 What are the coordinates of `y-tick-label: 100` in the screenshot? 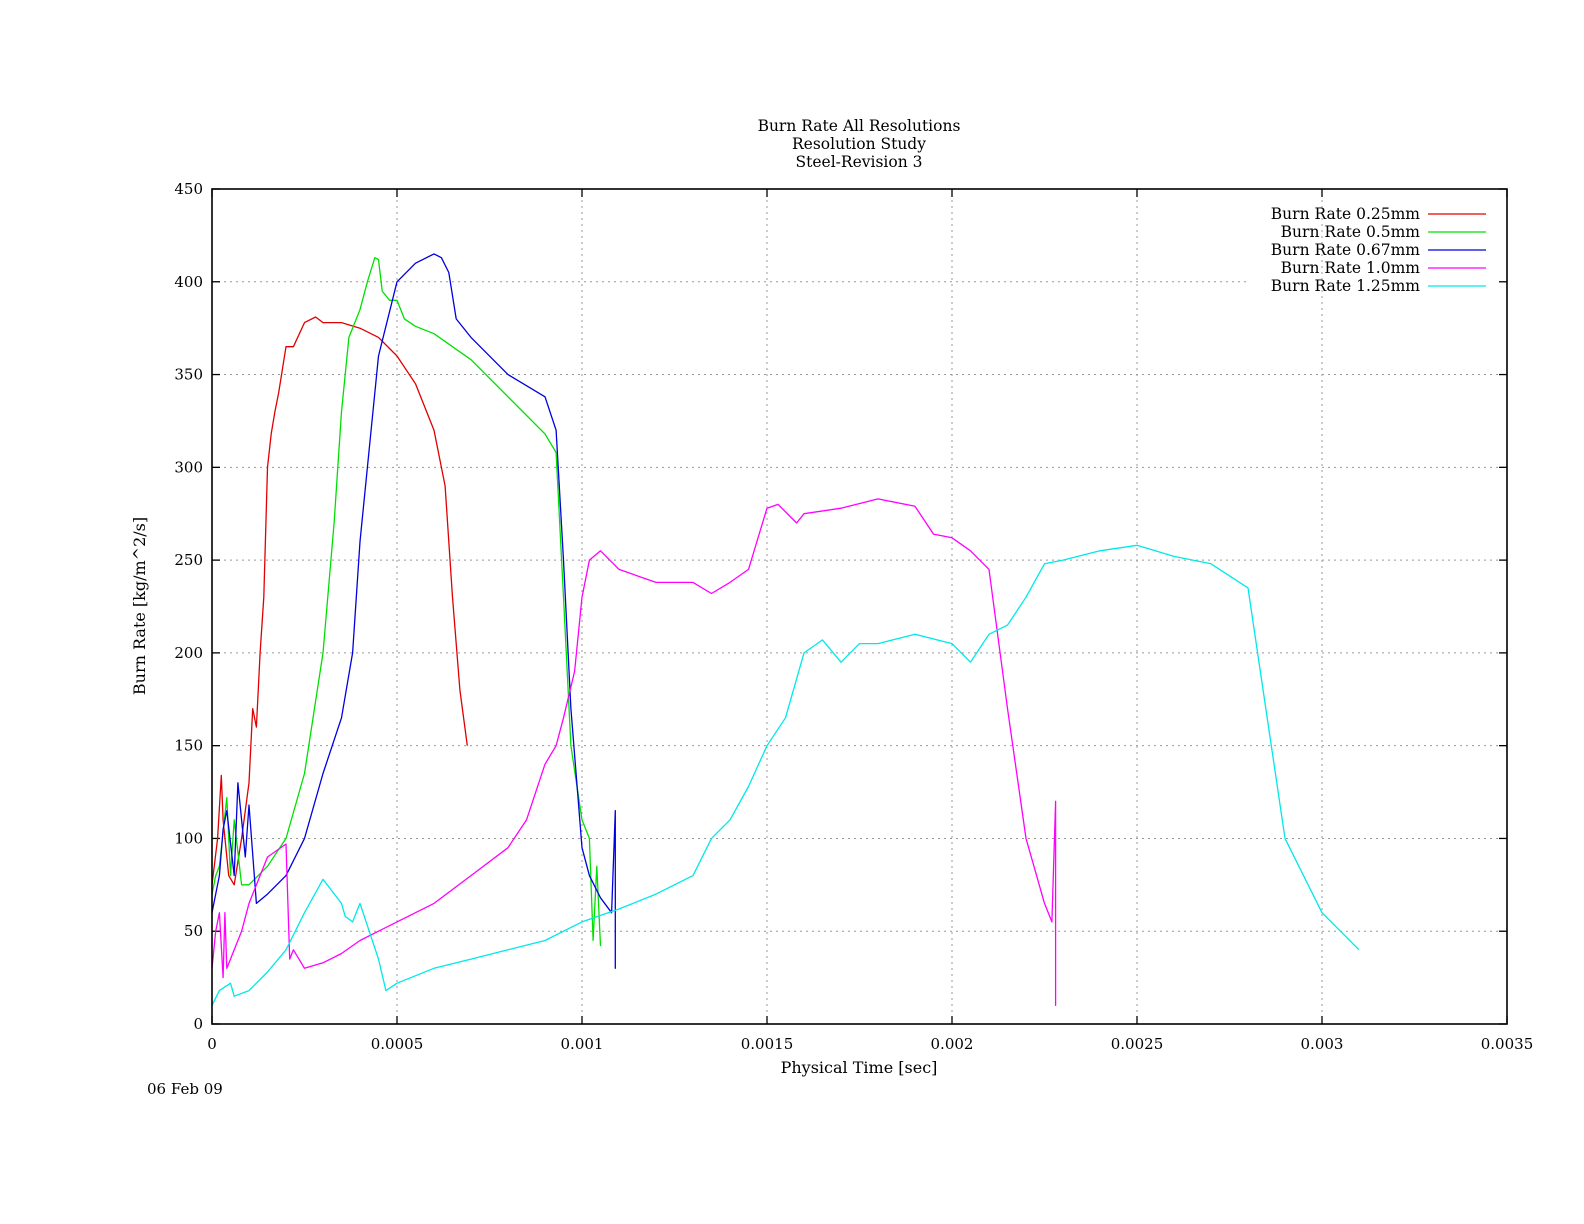 It's located at (188, 838).